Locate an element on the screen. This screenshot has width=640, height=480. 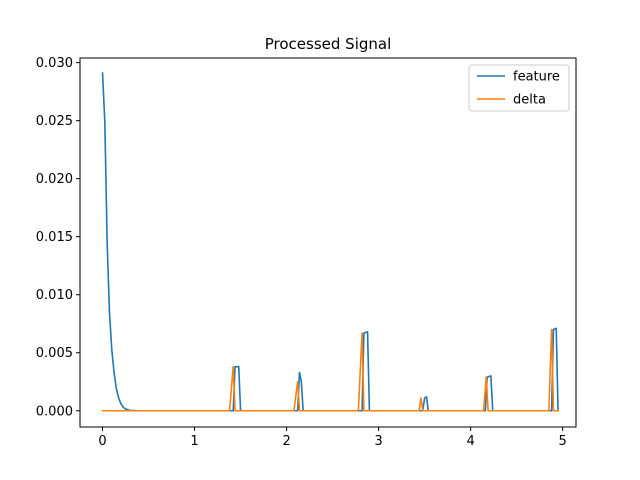
y-tick-label: 0.005 is located at coordinates (54, 353).